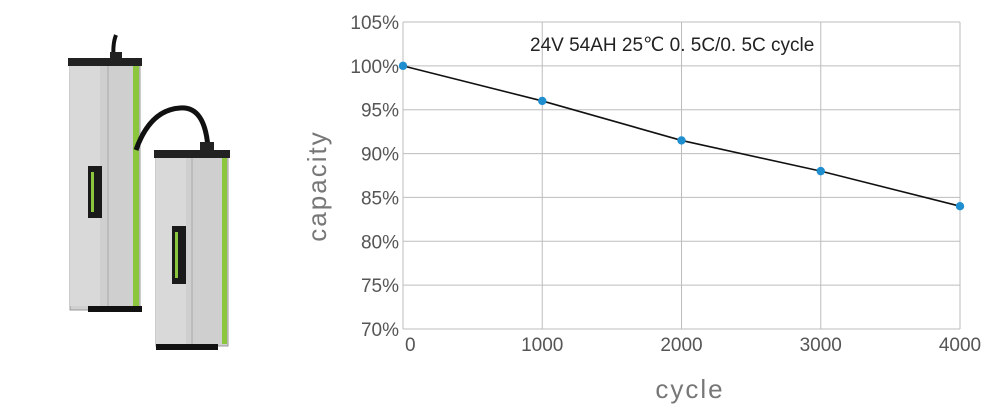 This screenshot has height=412, width=1000. Describe the element at coordinates (542, 345) in the screenshot. I see `x-tick-label: 1000` at that location.